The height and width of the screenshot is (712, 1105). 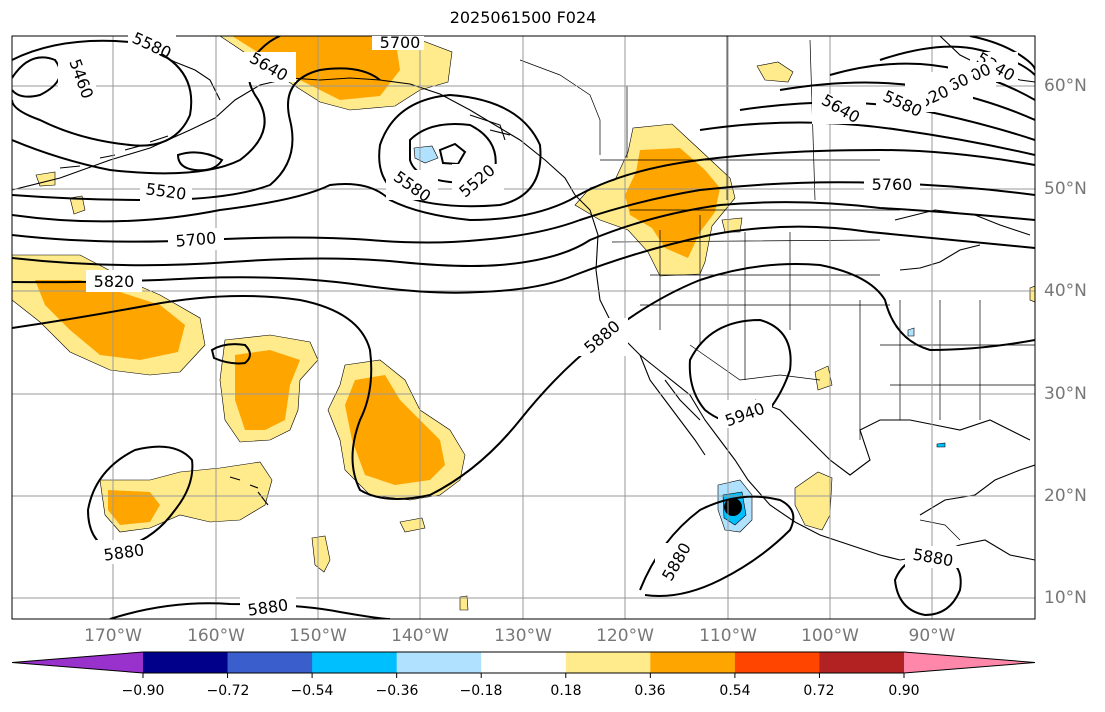 I want to click on colorbar-tick-label: 0.72, so click(x=819, y=691).